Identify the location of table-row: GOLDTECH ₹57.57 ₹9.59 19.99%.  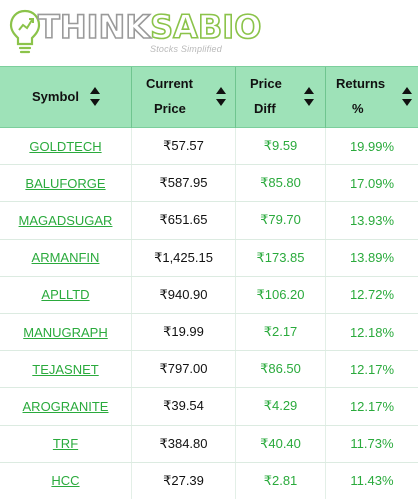
(209, 147).